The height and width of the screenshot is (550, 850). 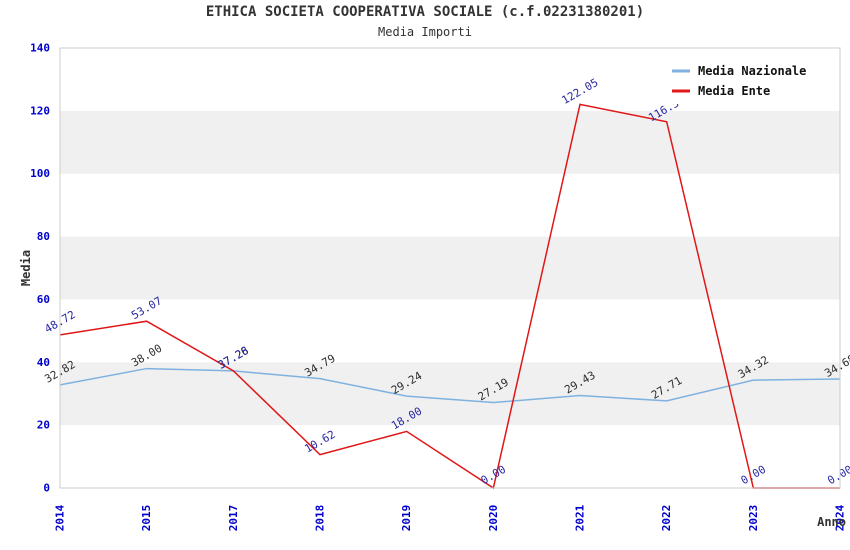 What do you see at coordinates (233, 518) in the screenshot?
I see `x-tick-label: 2017` at bounding box center [233, 518].